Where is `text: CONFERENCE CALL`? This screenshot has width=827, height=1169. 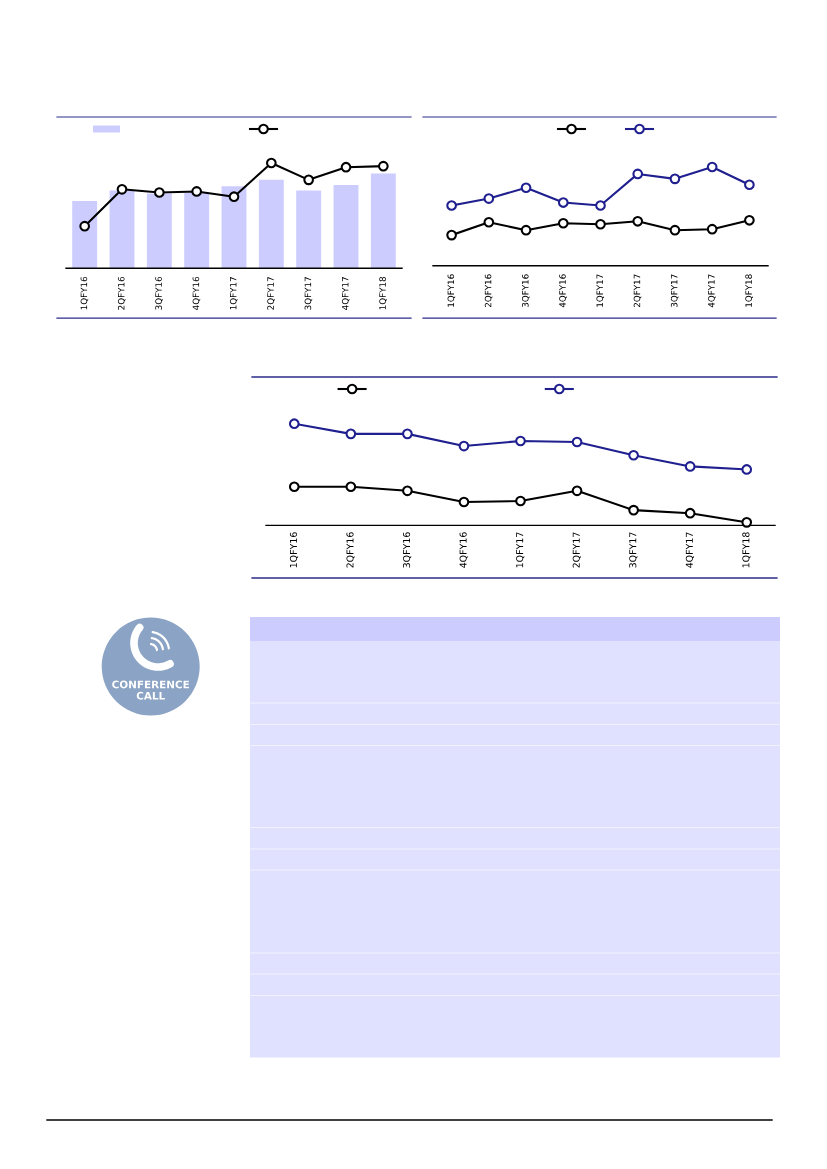 text: CONFERENCE CALL is located at coordinates (150, 690).